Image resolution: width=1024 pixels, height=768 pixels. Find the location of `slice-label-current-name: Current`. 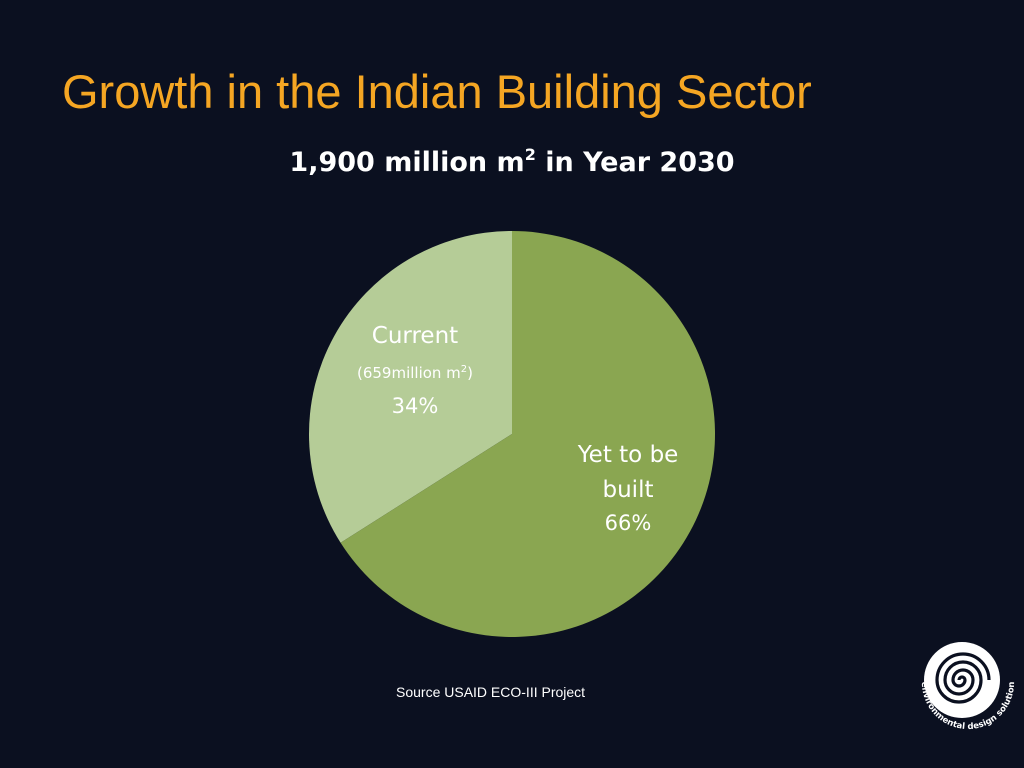

slice-label-current-name: Current is located at coordinates (415, 336).